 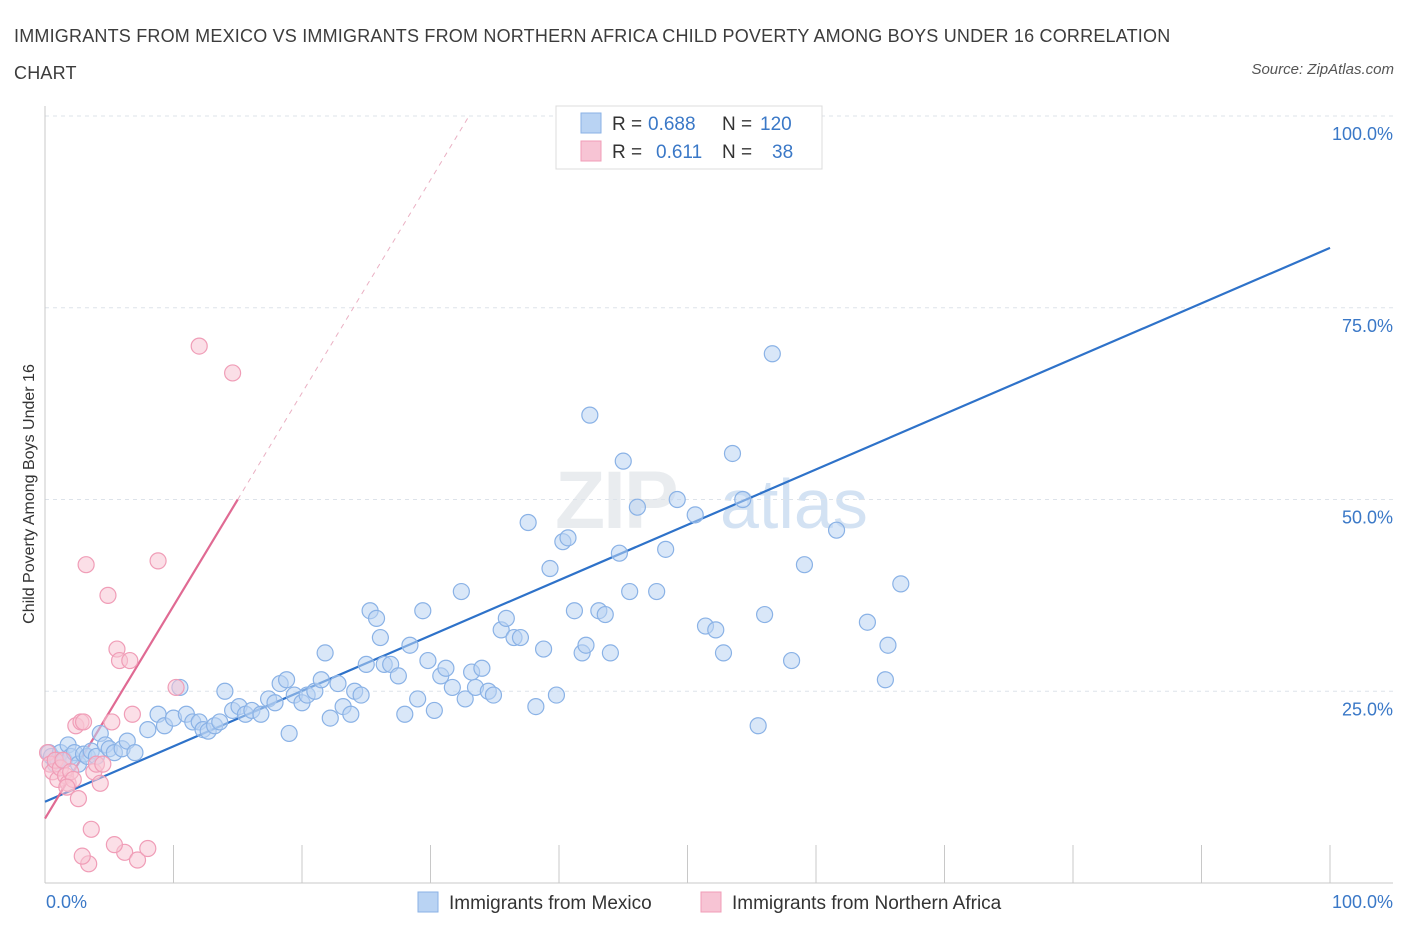 I want to click on legend-n-value-1: 120, so click(x=776, y=124).